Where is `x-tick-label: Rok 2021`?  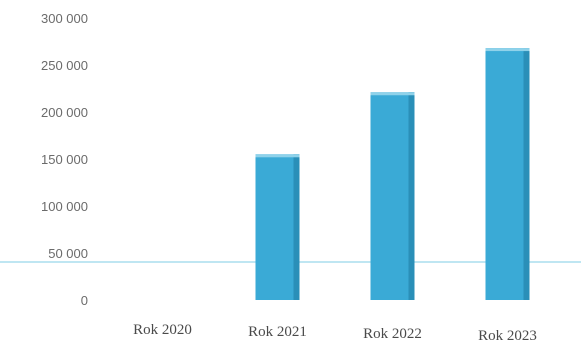 x-tick-label: Rok 2021 is located at coordinates (277, 332).